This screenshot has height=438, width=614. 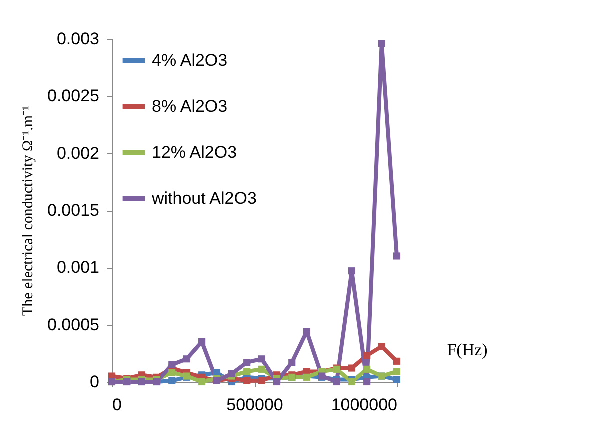 I want to click on y-tick-label: 0.002, so click(x=78, y=153).